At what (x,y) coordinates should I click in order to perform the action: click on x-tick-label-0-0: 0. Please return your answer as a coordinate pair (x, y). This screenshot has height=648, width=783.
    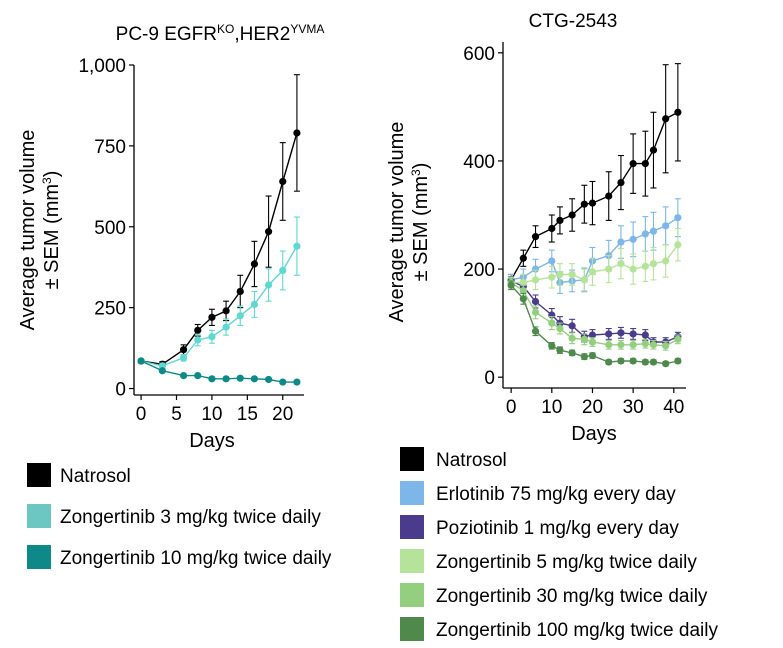
    Looking at the image, I should click on (141, 414).